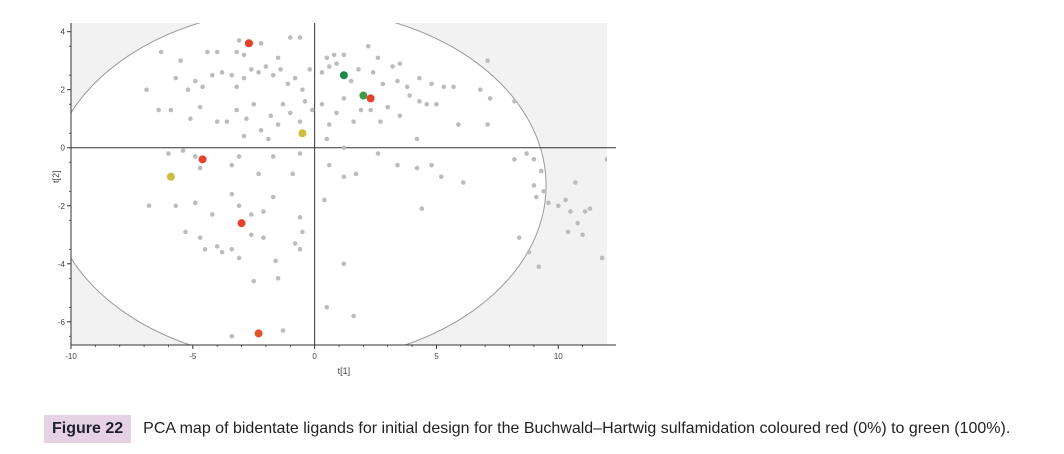  I want to click on y-tick-label: 2, so click(63, 90).